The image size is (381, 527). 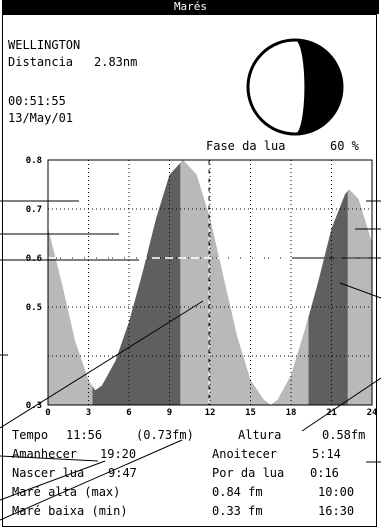 What do you see at coordinates (30, 435) in the screenshot?
I see `tempo-label: Tempo` at bounding box center [30, 435].